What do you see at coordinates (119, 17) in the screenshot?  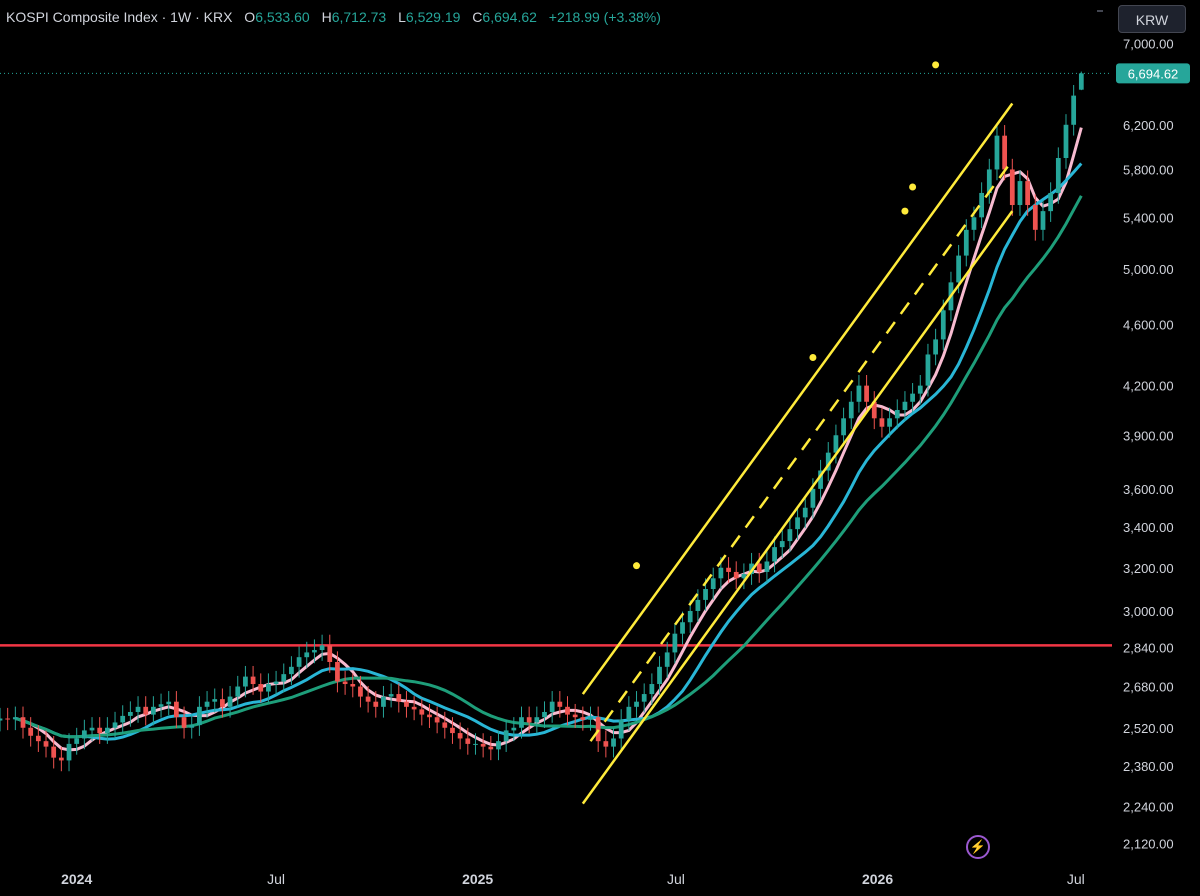 I see `symbol-title: KOSPI Composite Index · 1W · KRX` at bounding box center [119, 17].